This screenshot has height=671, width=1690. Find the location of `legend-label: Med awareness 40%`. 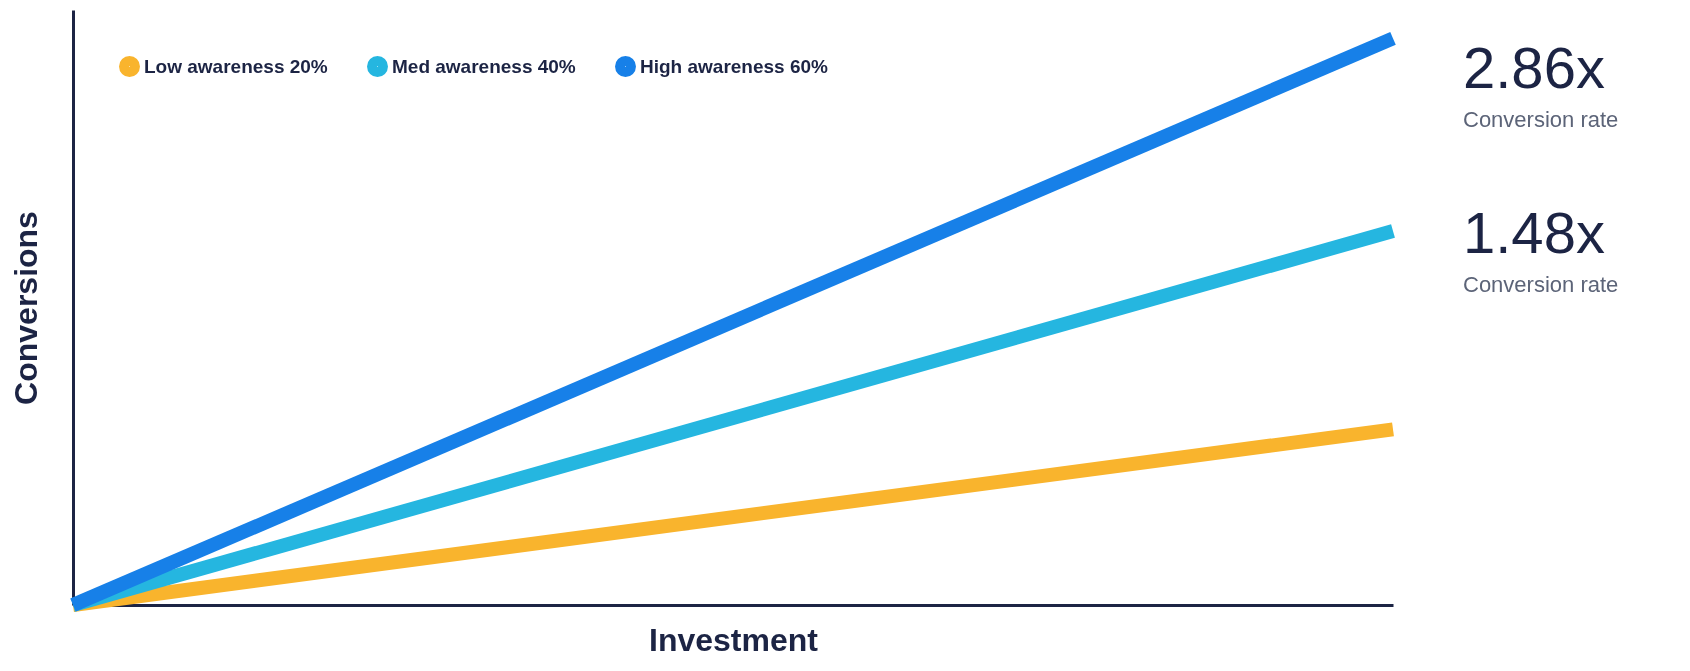

legend-label: Med awareness 40% is located at coordinates (484, 66).